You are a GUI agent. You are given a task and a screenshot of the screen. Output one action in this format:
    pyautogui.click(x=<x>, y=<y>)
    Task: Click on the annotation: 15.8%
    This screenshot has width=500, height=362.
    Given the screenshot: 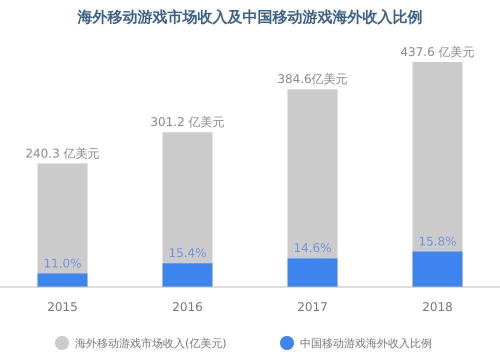 What is the action you would take?
    pyautogui.click(x=437, y=241)
    